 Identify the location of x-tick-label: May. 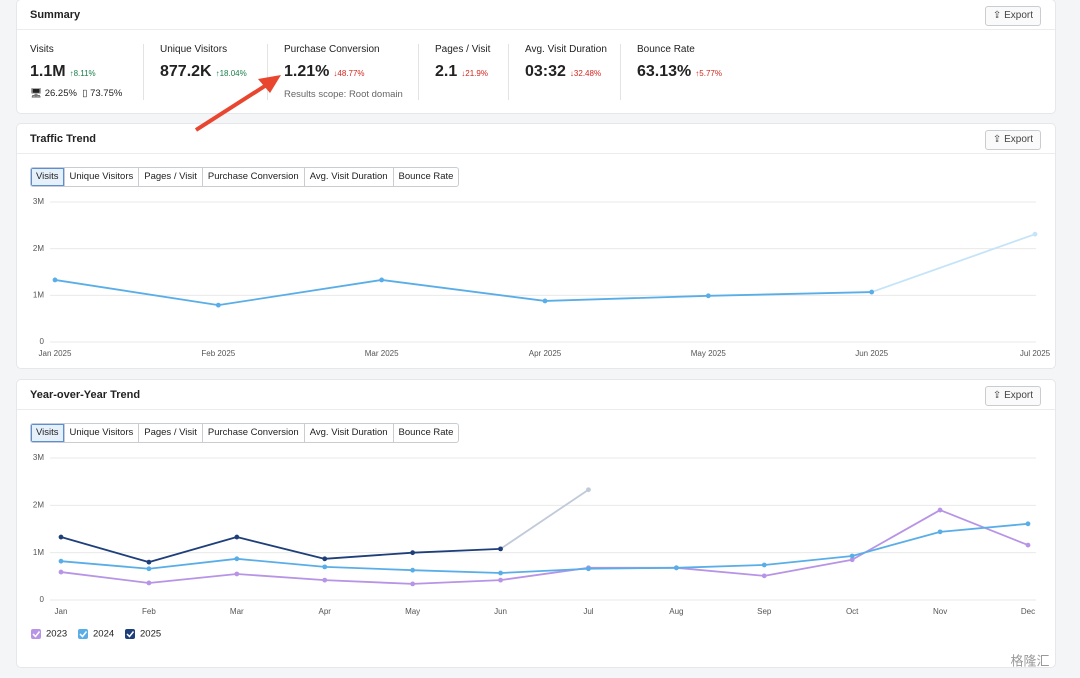
(412, 611).